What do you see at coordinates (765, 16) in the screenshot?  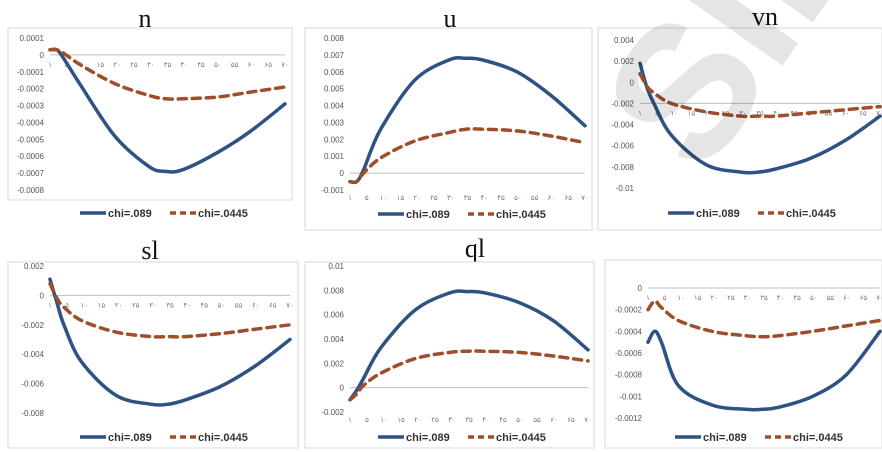 I see `chart-title-vn: vn` at bounding box center [765, 16].